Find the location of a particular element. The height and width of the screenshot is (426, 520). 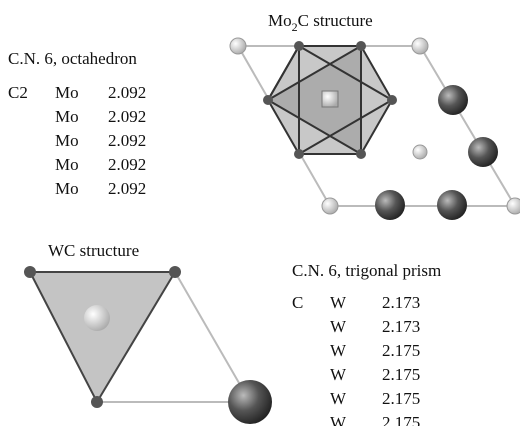

coordination: C.N. 6, trigonal prism is located at coordinates (366, 270).